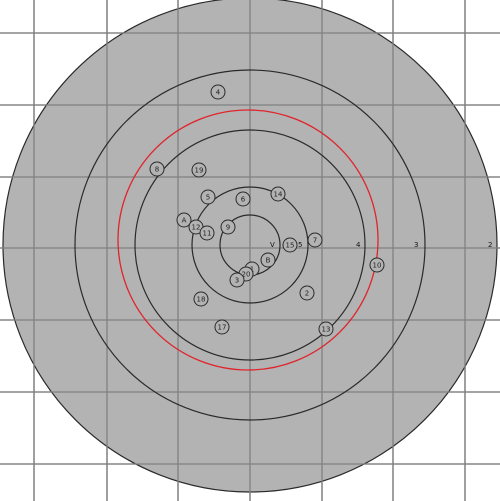  Describe the element at coordinates (196, 228) in the screenshot. I see `shot-label: 12` at that location.